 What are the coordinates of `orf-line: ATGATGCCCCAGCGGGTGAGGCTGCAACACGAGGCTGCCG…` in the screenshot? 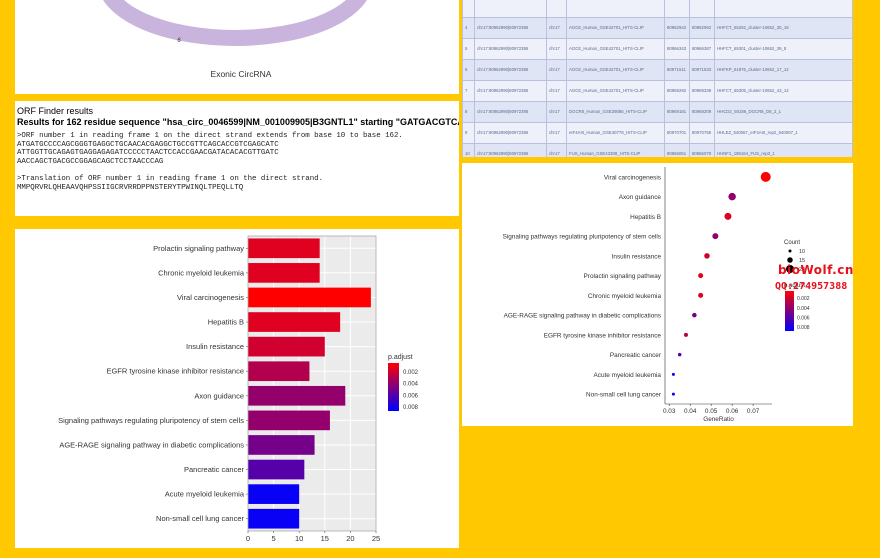 It's located at (148, 144).